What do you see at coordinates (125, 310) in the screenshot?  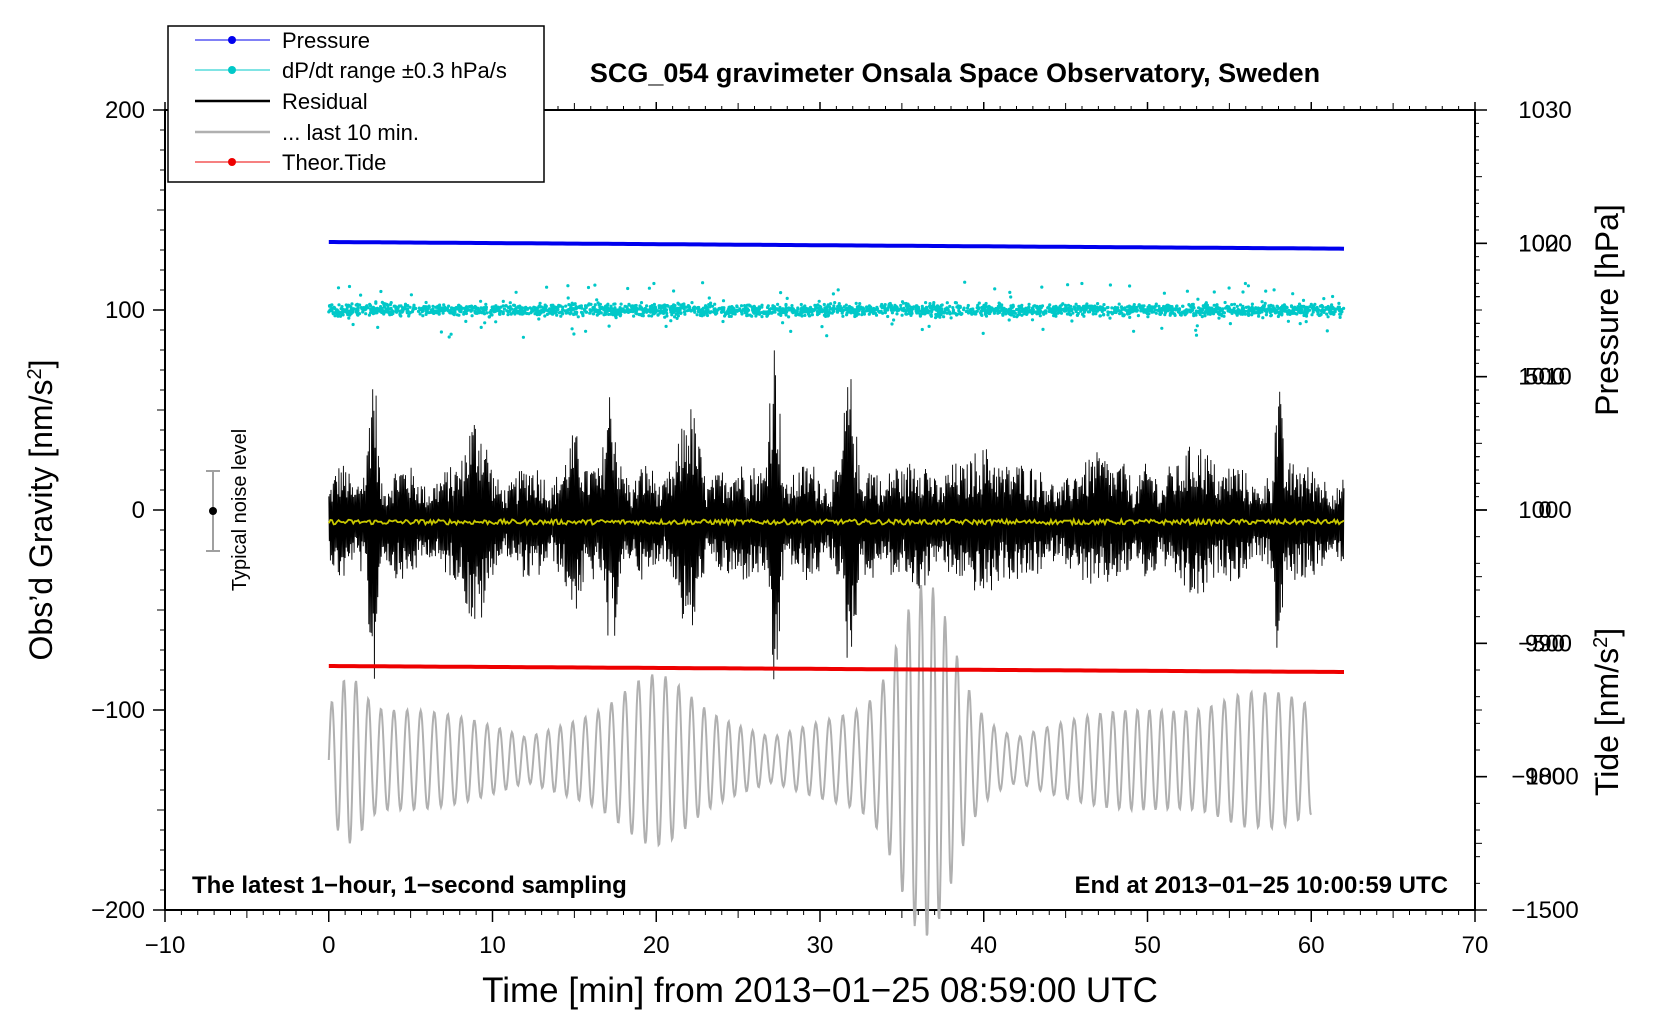 I see `y-tick-label-left: 100` at bounding box center [125, 310].